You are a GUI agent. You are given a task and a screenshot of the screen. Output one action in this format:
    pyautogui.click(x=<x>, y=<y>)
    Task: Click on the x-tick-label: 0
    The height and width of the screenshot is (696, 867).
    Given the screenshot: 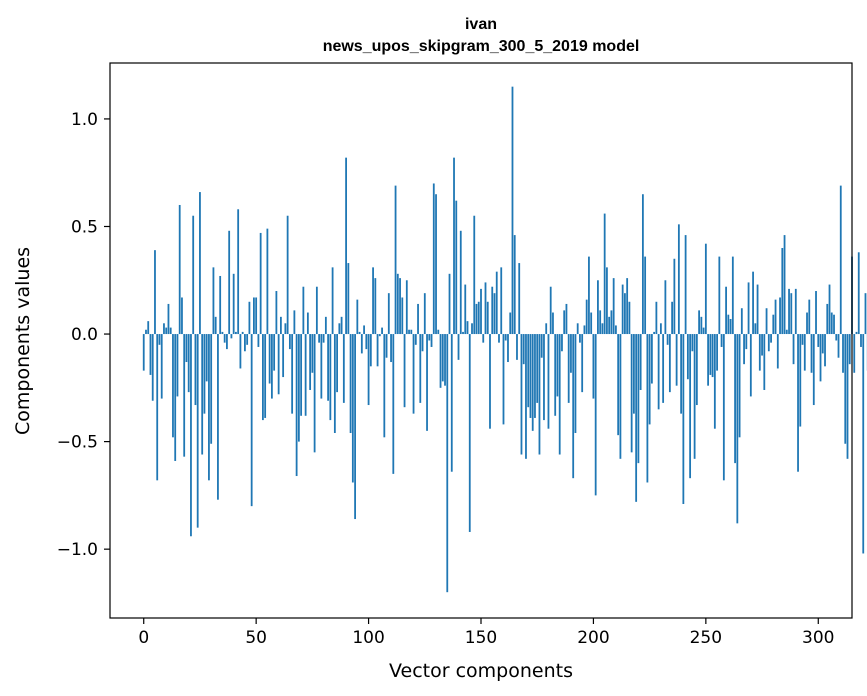 What is the action you would take?
    pyautogui.click(x=143, y=638)
    